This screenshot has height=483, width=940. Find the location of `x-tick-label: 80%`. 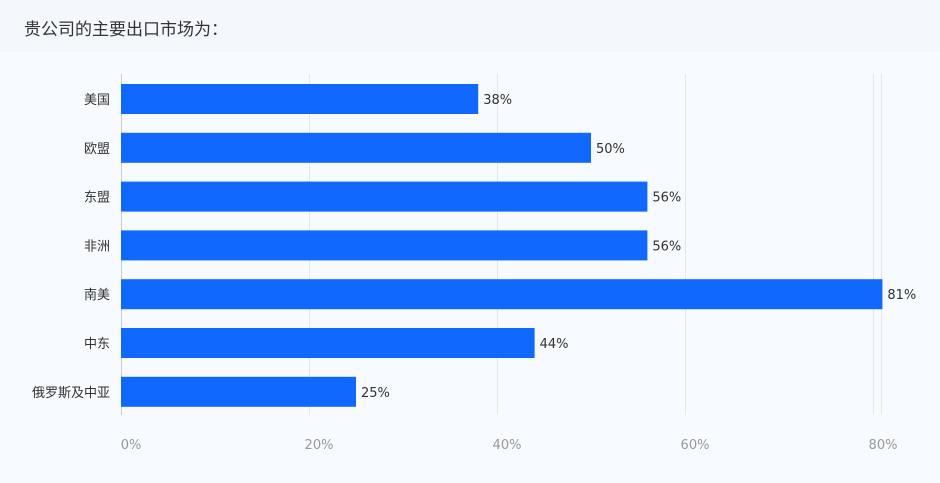

x-tick-label: 80% is located at coordinates (883, 445).